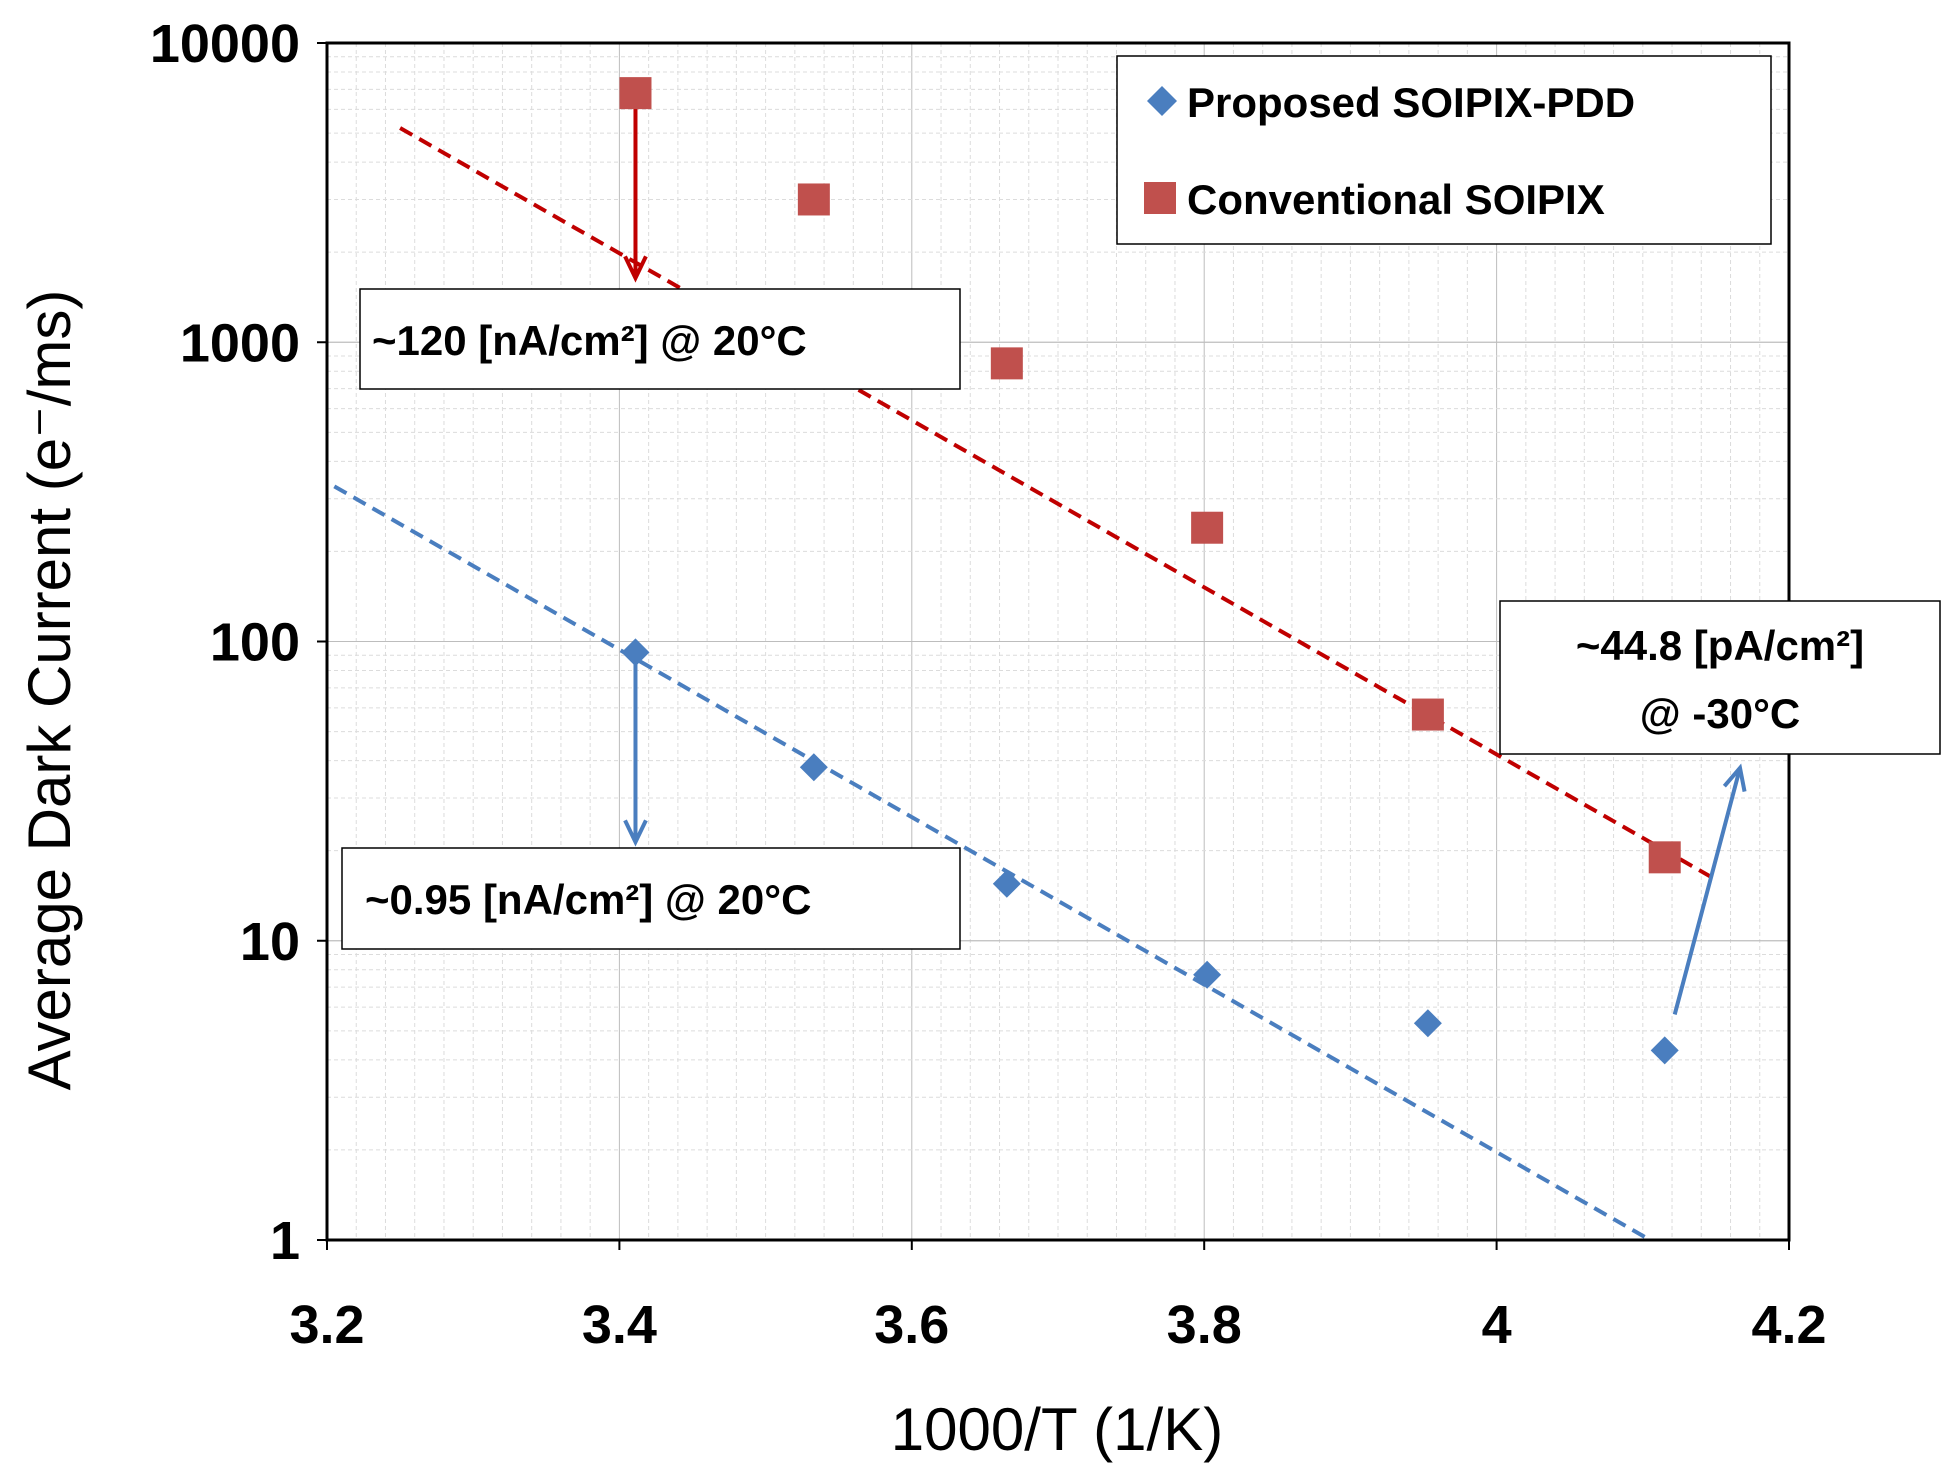 This screenshot has width=1945, height=1469. I want to click on annotation-proposed-minus30c: ~44.8 [pA/cm²] @ -30°C, so click(1720, 677).